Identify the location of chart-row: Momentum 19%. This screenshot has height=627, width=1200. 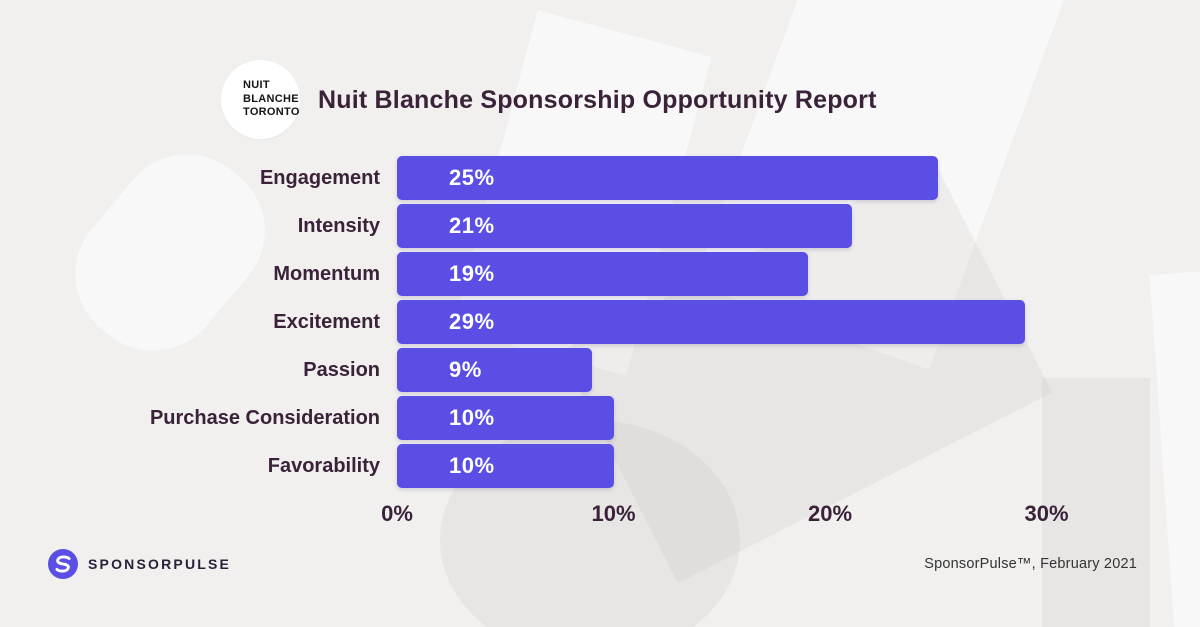
(600, 274).